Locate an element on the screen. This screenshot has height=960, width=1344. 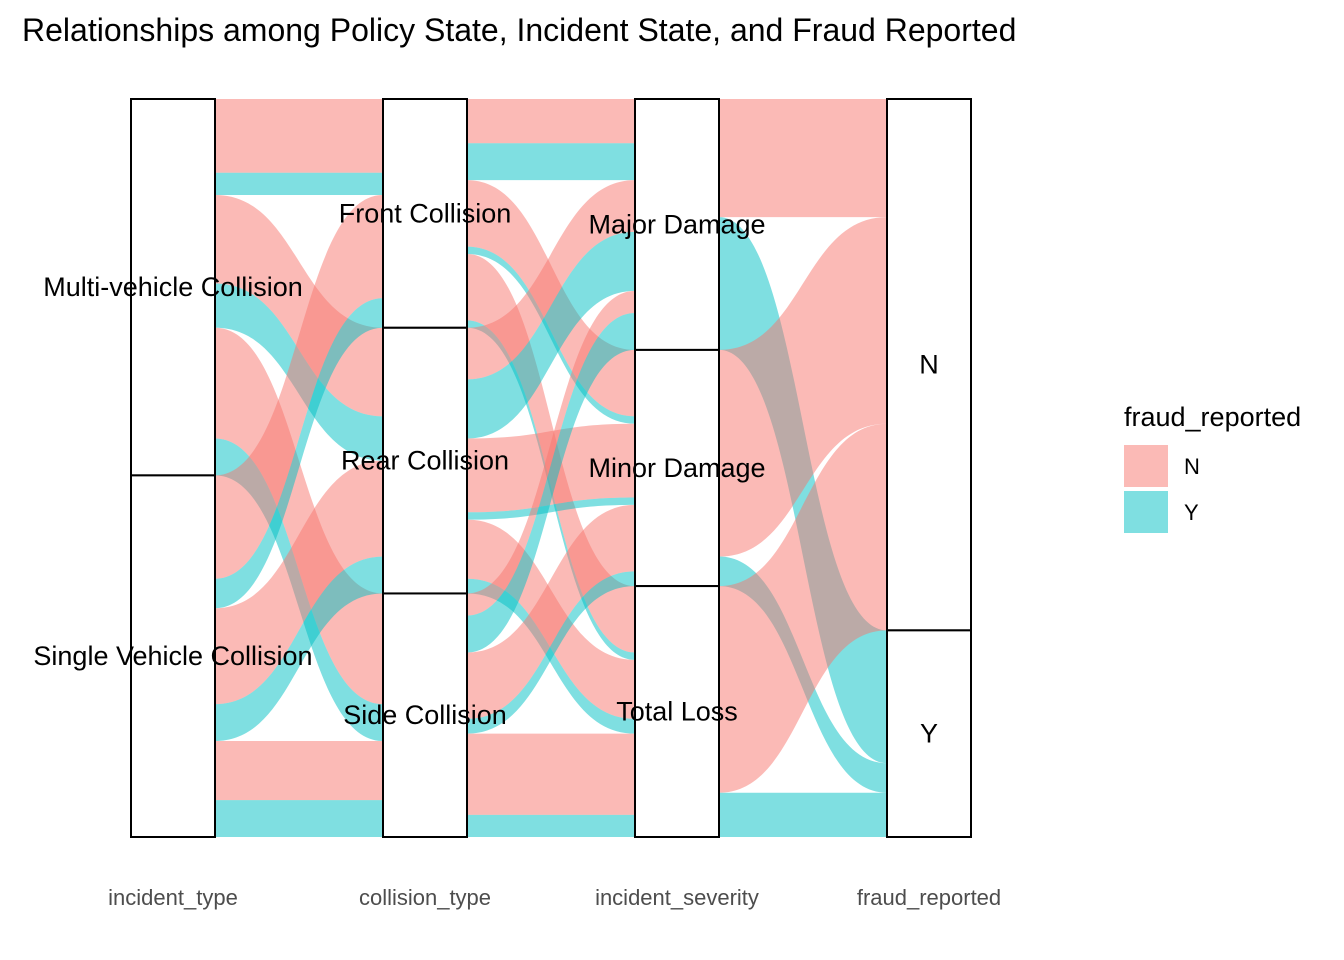
stratum-label-total-loss: Total Loss is located at coordinates (677, 712).